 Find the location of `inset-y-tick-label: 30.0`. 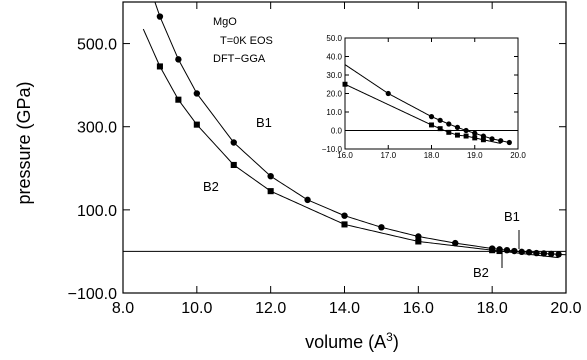

inset-y-tick-label: 30.0 is located at coordinates (334, 75).